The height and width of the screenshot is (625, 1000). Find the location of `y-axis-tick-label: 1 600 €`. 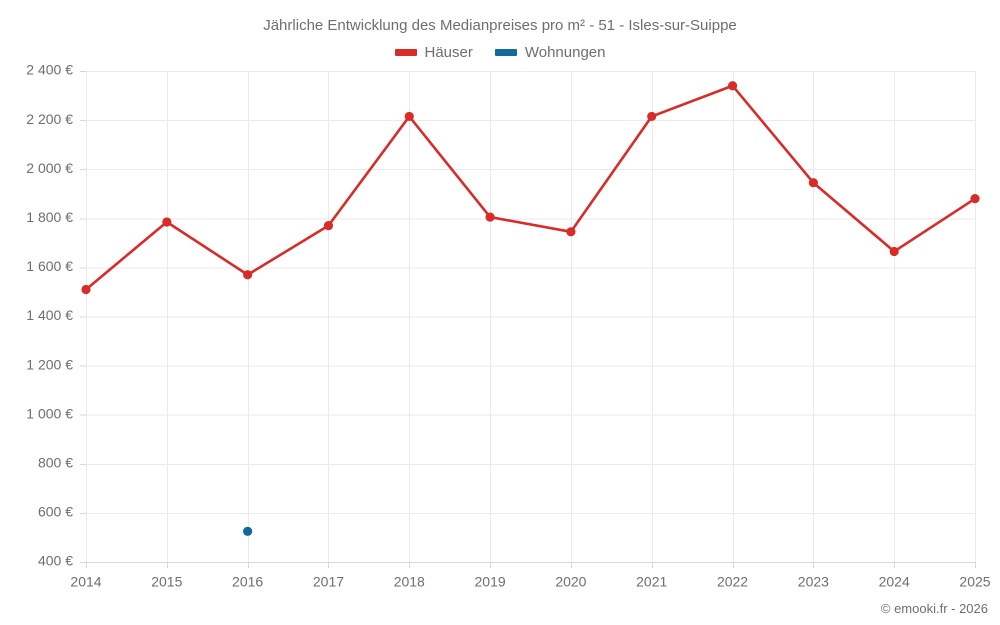

y-axis-tick-label: 1 600 € is located at coordinates (49, 266).